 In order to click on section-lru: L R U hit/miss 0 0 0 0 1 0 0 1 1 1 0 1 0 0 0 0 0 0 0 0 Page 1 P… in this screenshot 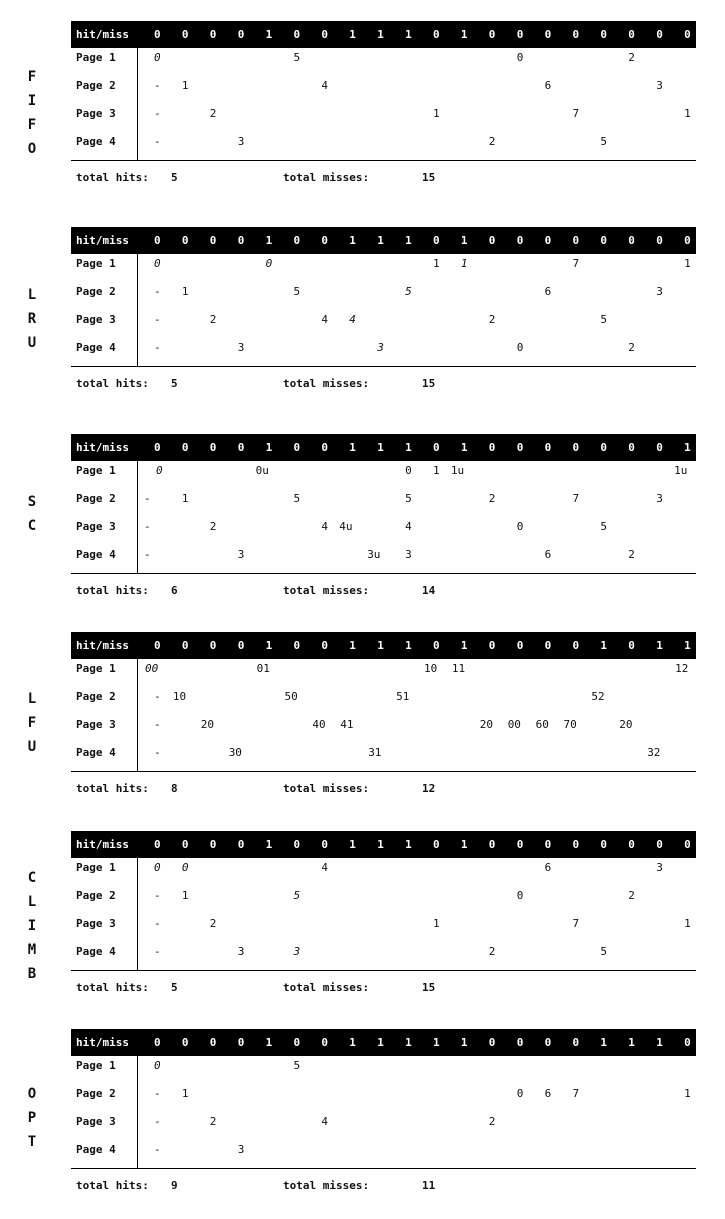, I will do `click(362, 312)`.